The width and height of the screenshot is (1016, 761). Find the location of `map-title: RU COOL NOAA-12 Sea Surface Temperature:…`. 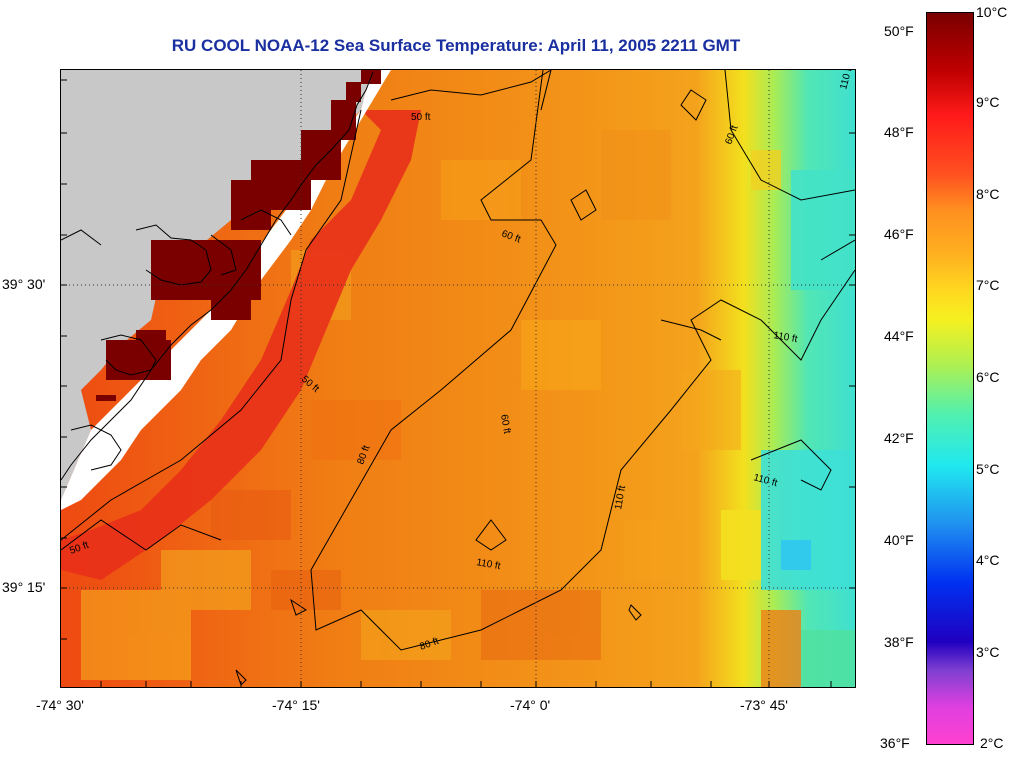

map-title: RU COOL NOAA-12 Sea Surface Temperature:… is located at coordinates (456, 45).